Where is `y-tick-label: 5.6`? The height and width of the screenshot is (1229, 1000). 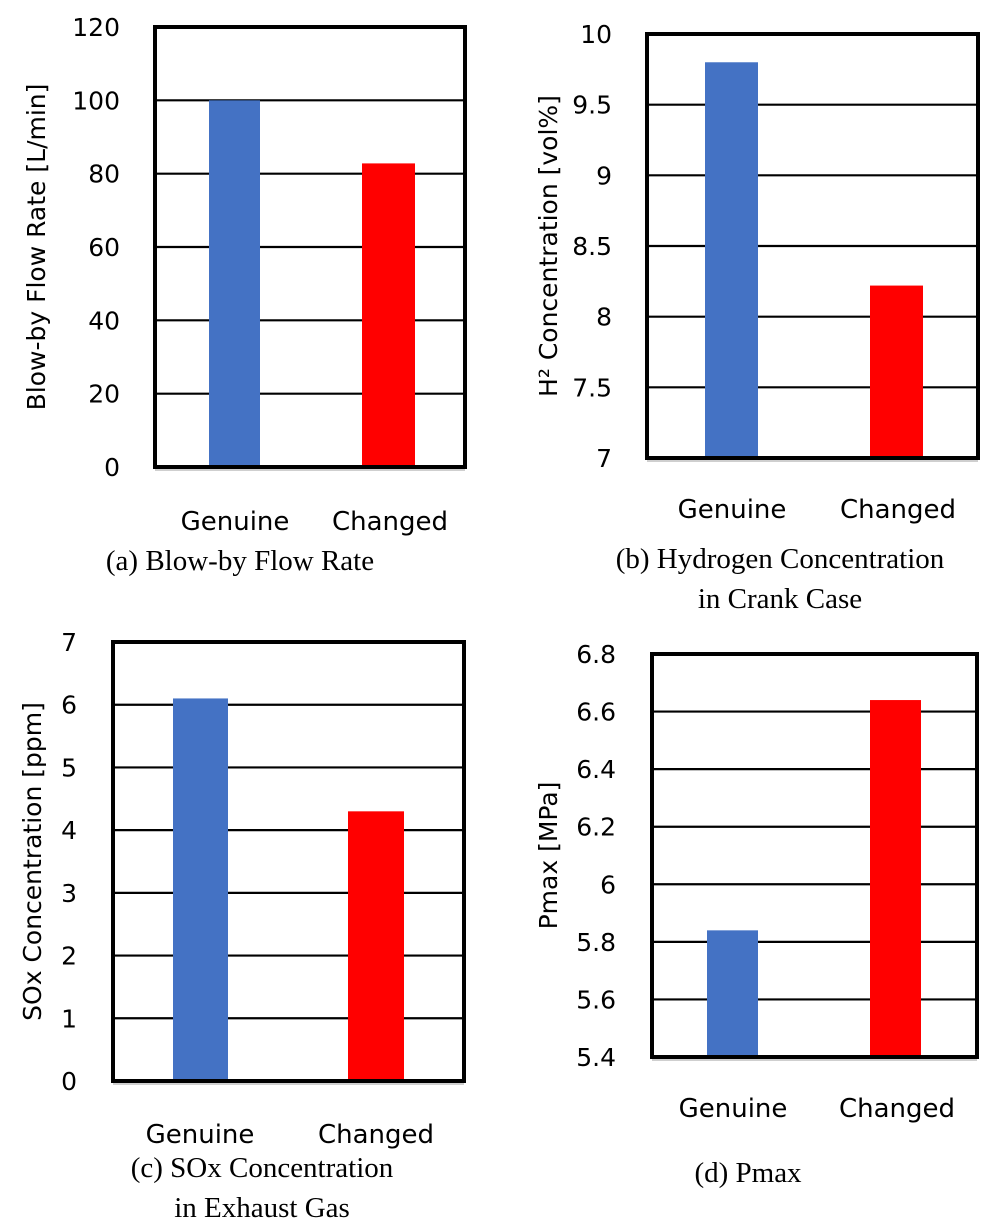
y-tick-label: 5.6 is located at coordinates (596, 999).